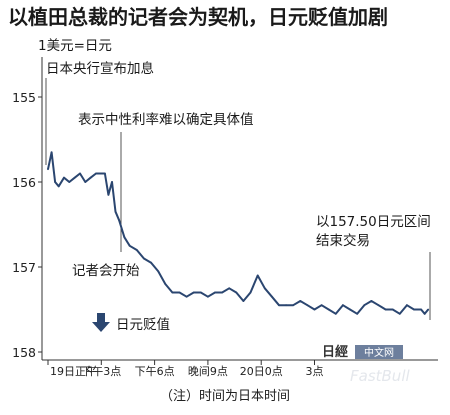 The height and width of the screenshot is (415, 450). Describe the element at coordinates (143, 325) in the screenshot. I see `arrow-label: 日元贬值` at that location.